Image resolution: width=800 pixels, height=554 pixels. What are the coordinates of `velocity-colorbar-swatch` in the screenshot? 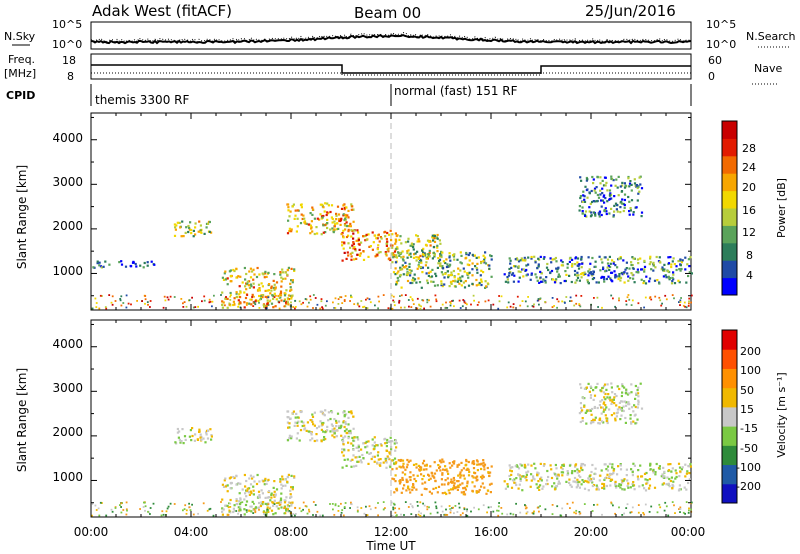 It's located at (729, 436).